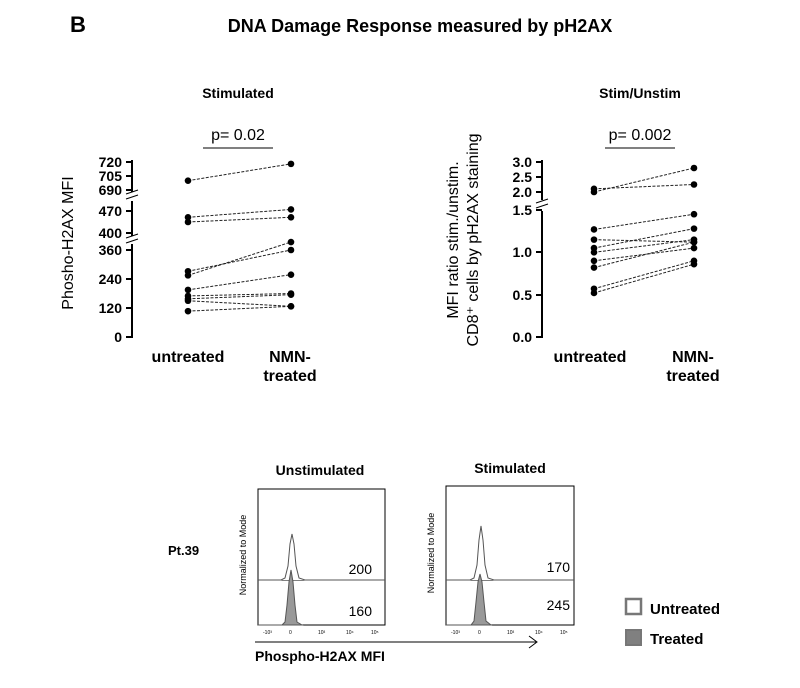 This screenshot has height=688, width=800. I want to click on y-tick: 1.0, so click(527, 252).